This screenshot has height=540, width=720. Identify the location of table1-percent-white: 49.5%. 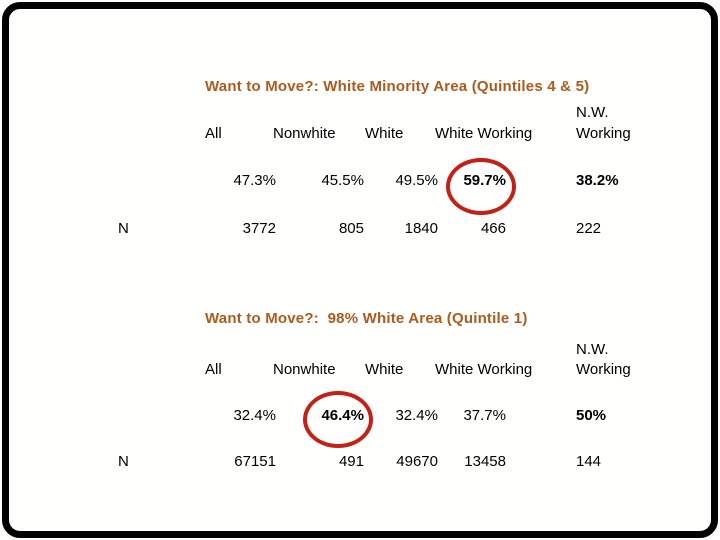
(416, 180).